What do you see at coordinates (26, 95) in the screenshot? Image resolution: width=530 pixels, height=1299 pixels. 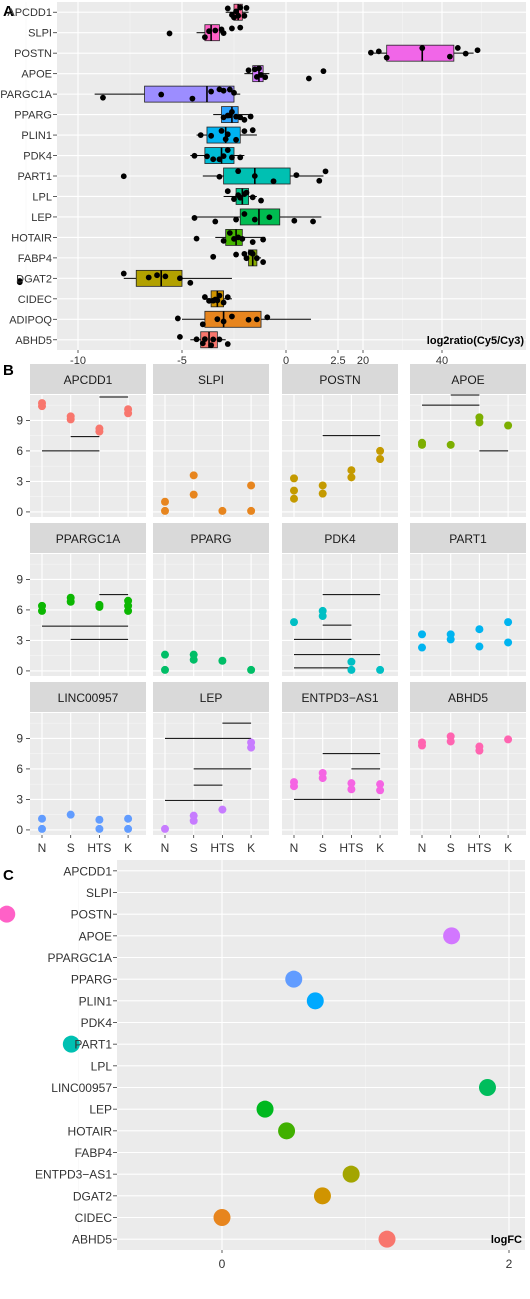 I see `y-tick-label: PPARGC1A` at bounding box center [26, 95].